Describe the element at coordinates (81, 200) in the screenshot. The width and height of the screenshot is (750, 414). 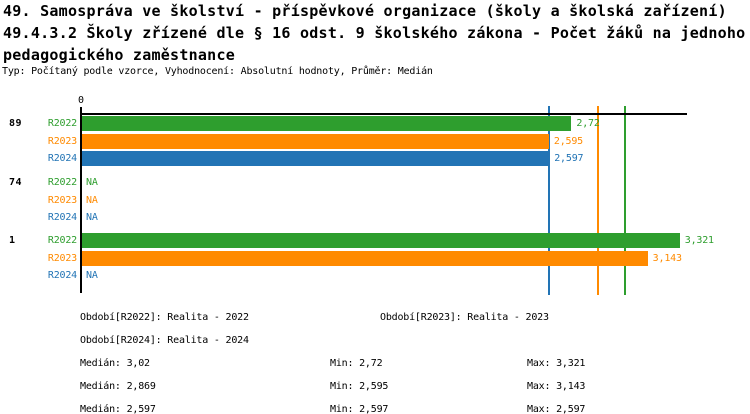
I see `y-axis-line` at that location.